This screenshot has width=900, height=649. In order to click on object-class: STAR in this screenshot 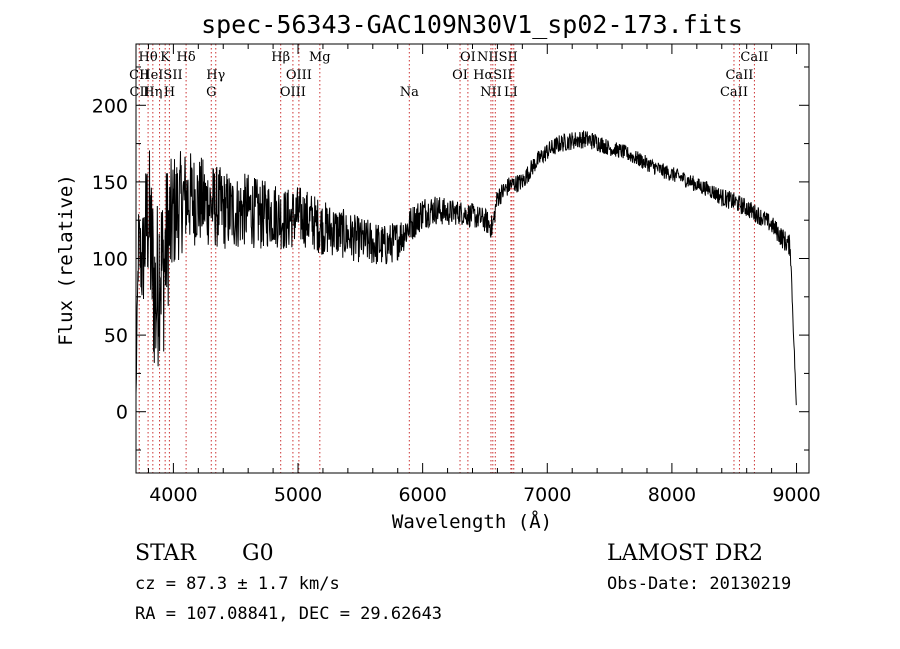, I will do `click(166, 553)`.